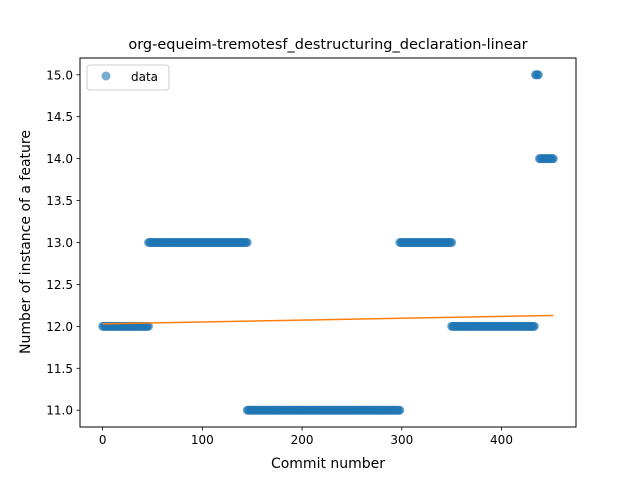 The image size is (640, 480). I want to click on y-axis-ticks: 11.0 11.5 12.0 12.5 13.0 13.5 14.0 14.5 15.0, so click(63, 243).